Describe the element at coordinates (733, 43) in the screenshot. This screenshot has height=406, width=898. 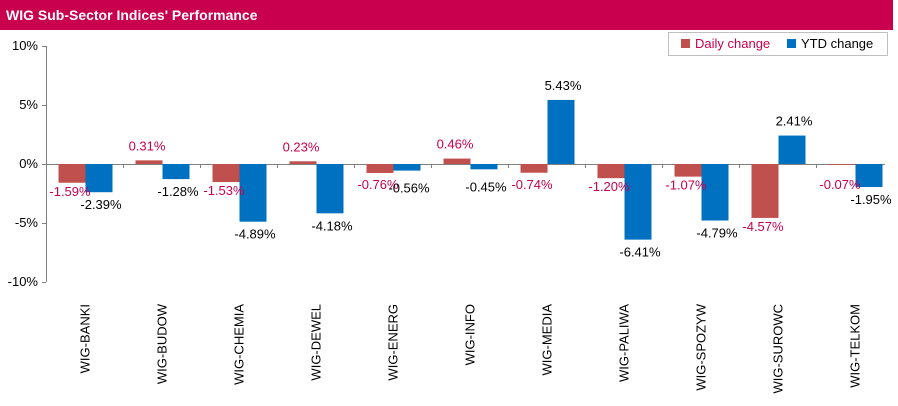
I see `legend-label-daily: Daily change` at that location.